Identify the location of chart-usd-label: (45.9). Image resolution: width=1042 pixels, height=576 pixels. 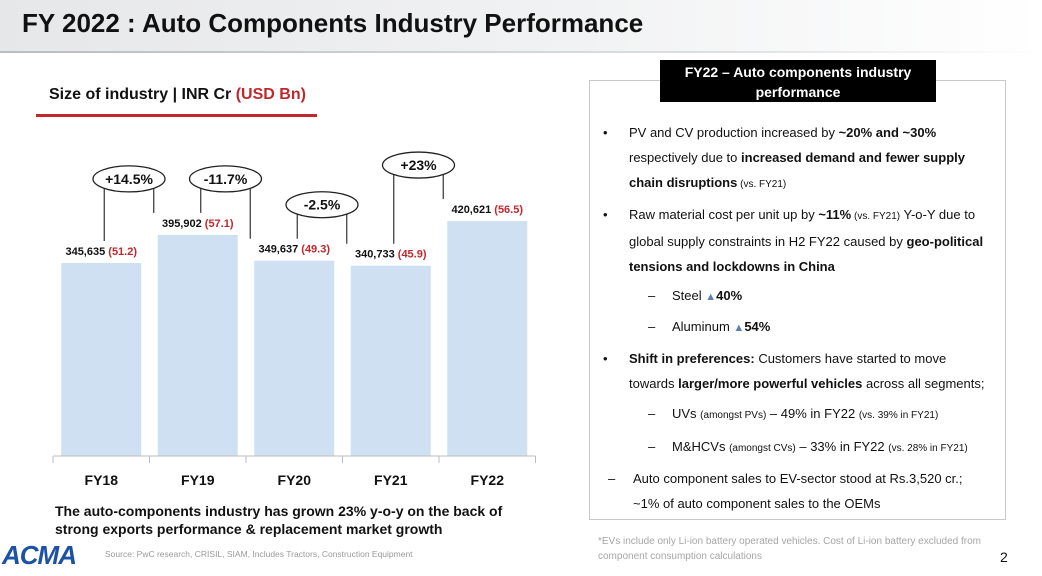
(412, 255).